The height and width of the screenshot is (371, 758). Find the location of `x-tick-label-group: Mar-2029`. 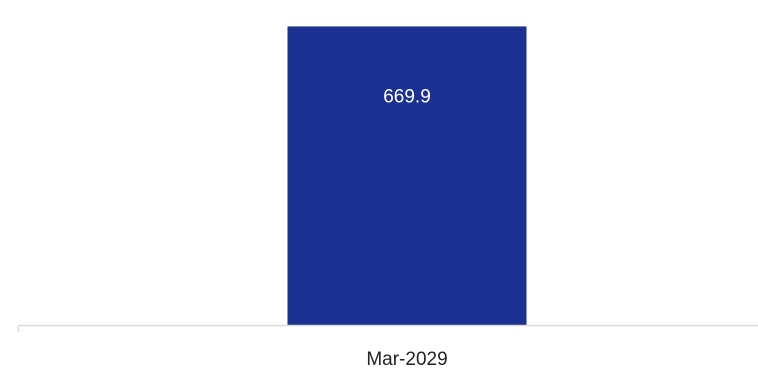

x-tick-label-group: Mar-2029 is located at coordinates (406, 359).